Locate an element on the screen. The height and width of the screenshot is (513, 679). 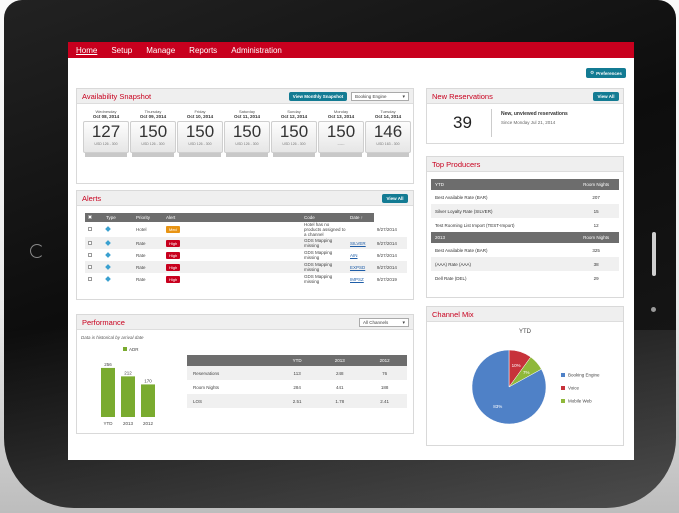
table-row: Room Nights 284 441 188 is located at coordinates (297, 387).